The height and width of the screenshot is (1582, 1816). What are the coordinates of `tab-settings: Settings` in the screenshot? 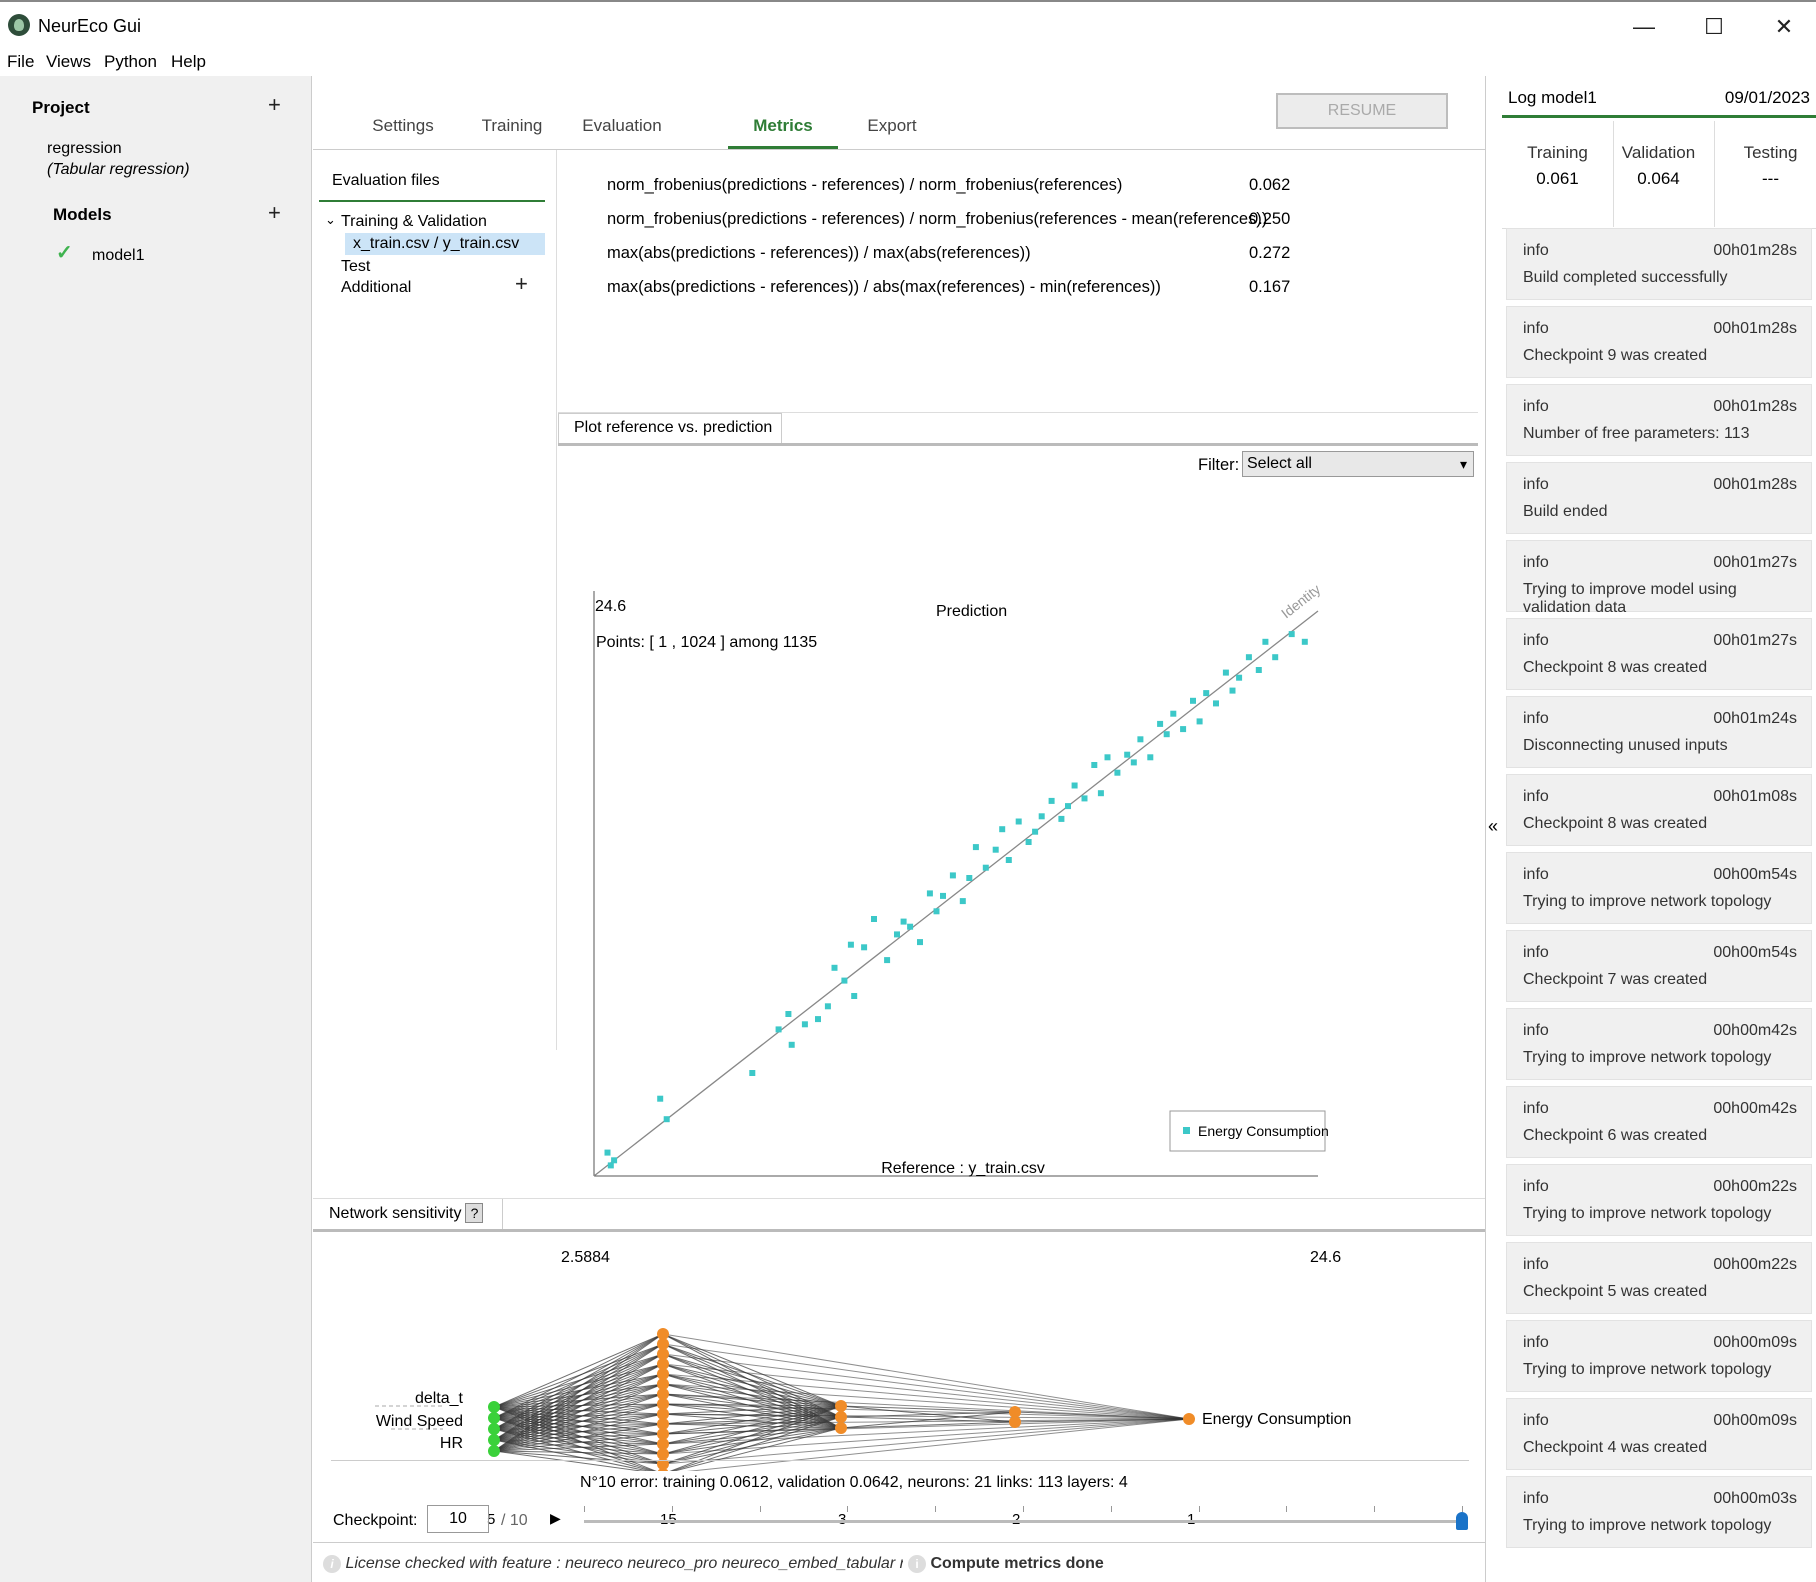 It's located at (403, 125).